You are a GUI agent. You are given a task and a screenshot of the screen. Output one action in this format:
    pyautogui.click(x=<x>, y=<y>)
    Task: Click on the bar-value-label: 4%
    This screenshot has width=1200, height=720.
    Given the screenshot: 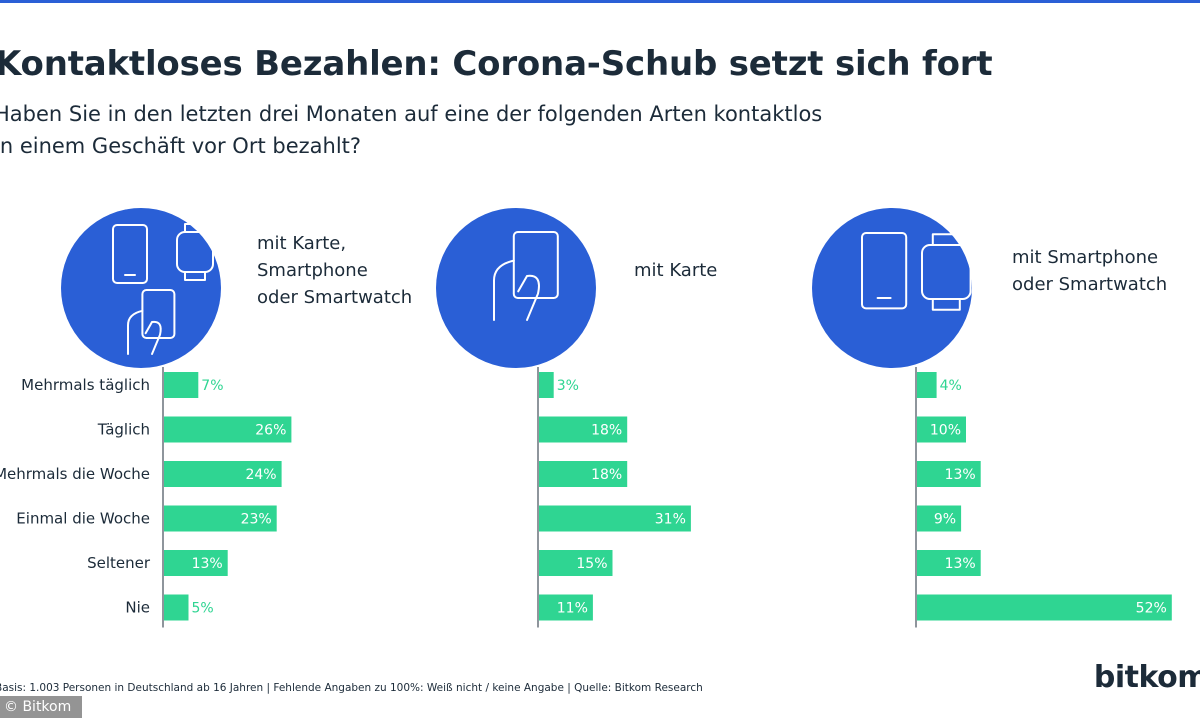 What is the action you would take?
    pyautogui.click(x=951, y=386)
    